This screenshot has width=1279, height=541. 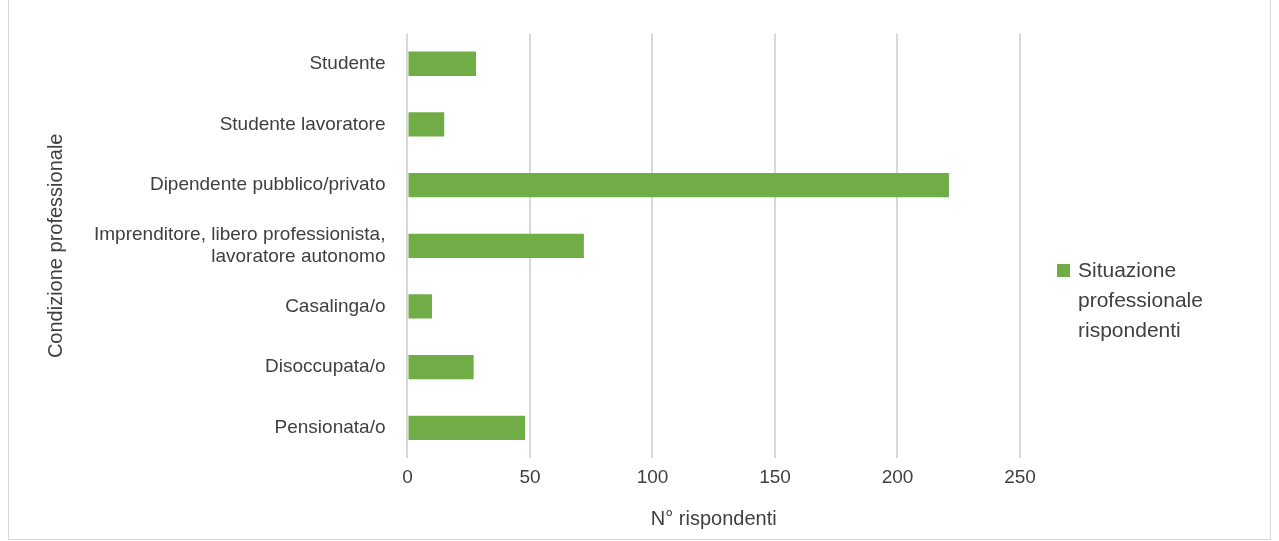 I want to click on y-tick-label: Casalinga/o, so click(x=335, y=305).